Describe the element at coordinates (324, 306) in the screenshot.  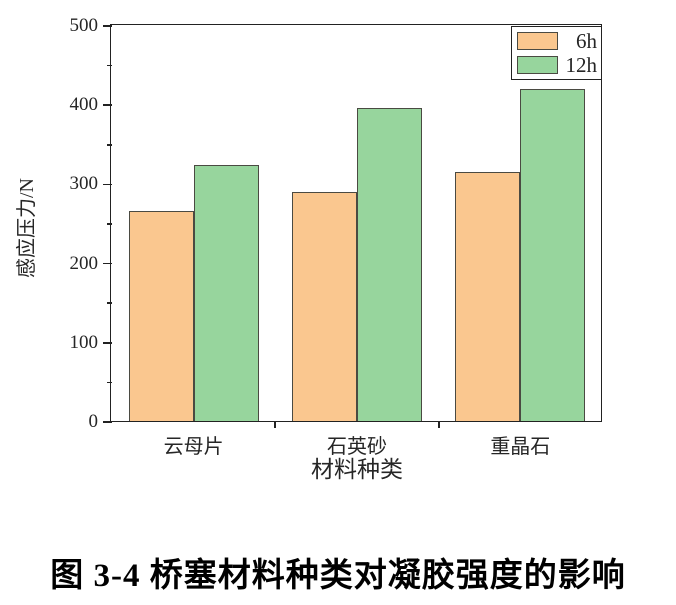
I see `bar-6h-石英砂` at that location.